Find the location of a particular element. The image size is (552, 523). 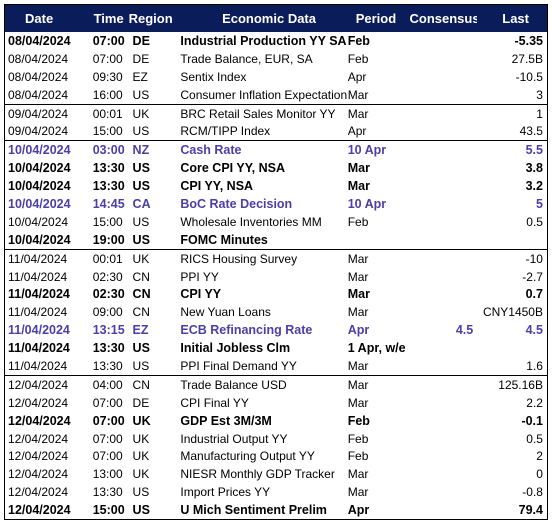

cell-time: 13:00 is located at coordinates (107, 474).